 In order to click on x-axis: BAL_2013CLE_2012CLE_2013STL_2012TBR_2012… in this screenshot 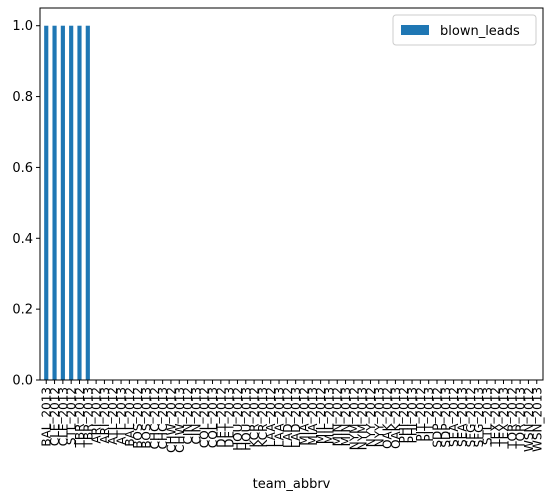, I will do `click(292, 416)`.